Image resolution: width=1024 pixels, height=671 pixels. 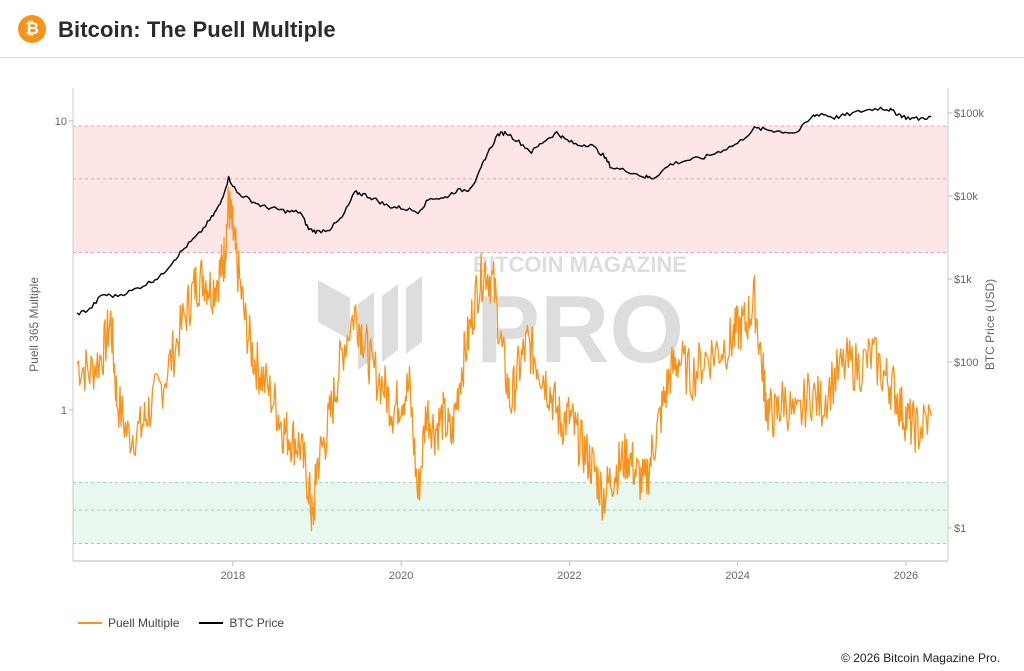 What do you see at coordinates (990, 324) in the screenshot?
I see `right-axis-label: BTC Price (USD)` at bounding box center [990, 324].